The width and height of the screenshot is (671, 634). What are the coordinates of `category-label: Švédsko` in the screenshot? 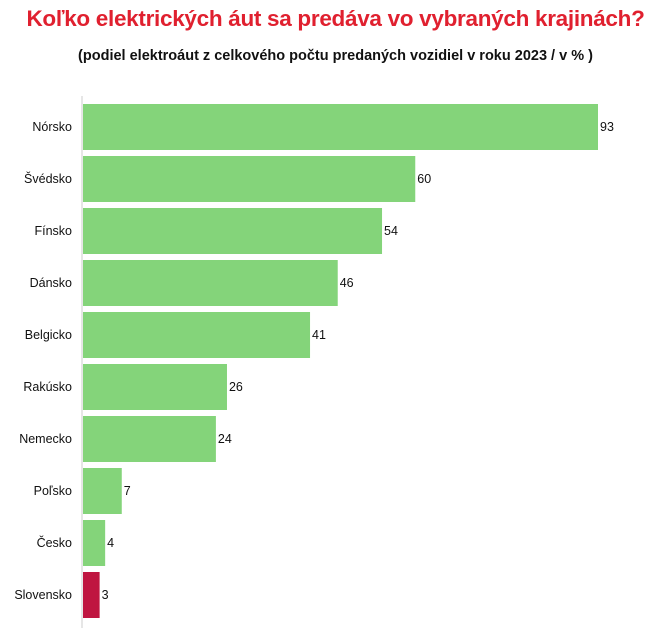 It's located at (48, 178).